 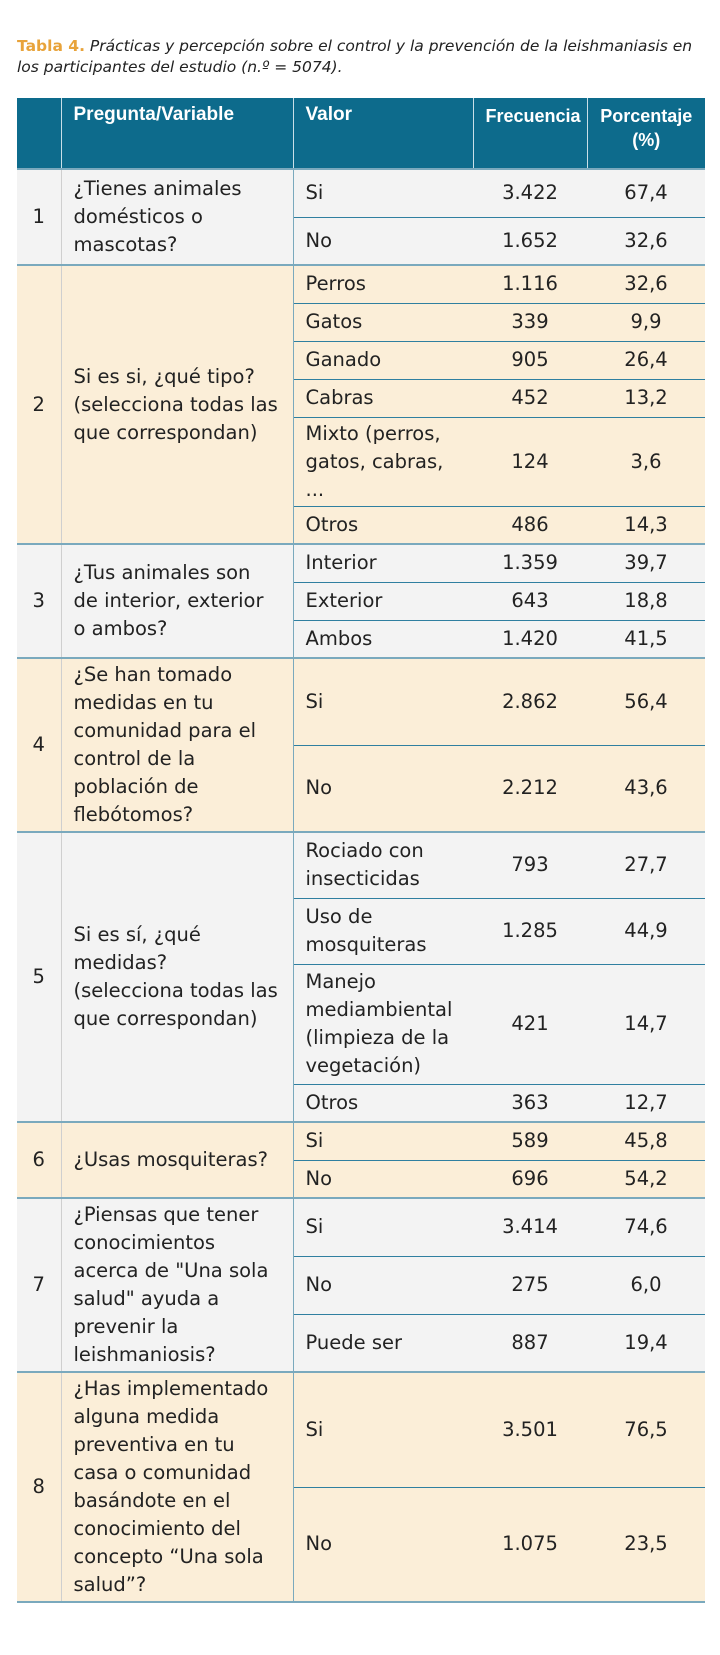 What do you see at coordinates (529, 133) in the screenshot?
I see `header-frequency: Frecuencia` at bounding box center [529, 133].